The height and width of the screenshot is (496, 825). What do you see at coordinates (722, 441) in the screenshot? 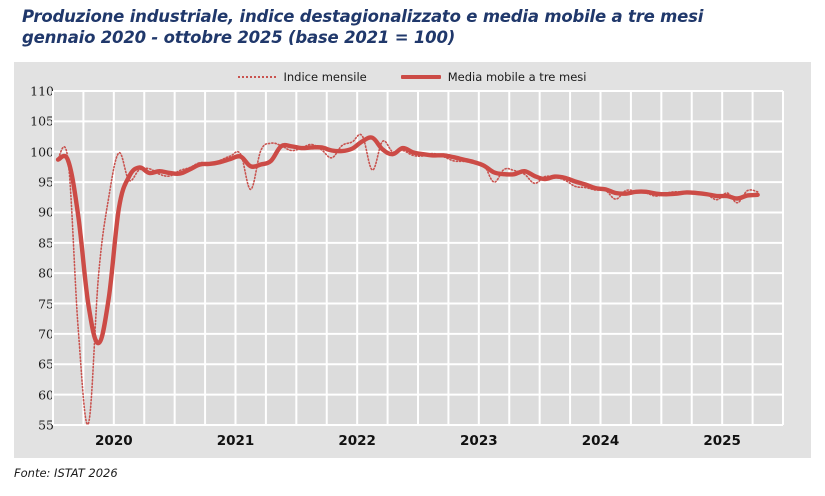
I see `x-axis-tick-label: 2025` at bounding box center [722, 441].